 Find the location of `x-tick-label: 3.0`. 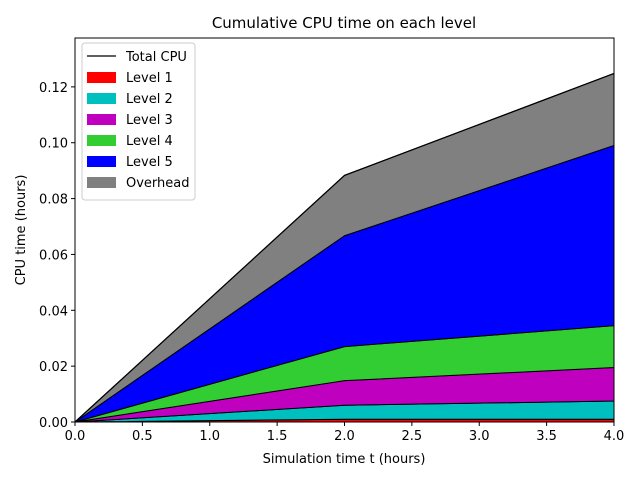

x-tick-label: 3.0 is located at coordinates (479, 436).